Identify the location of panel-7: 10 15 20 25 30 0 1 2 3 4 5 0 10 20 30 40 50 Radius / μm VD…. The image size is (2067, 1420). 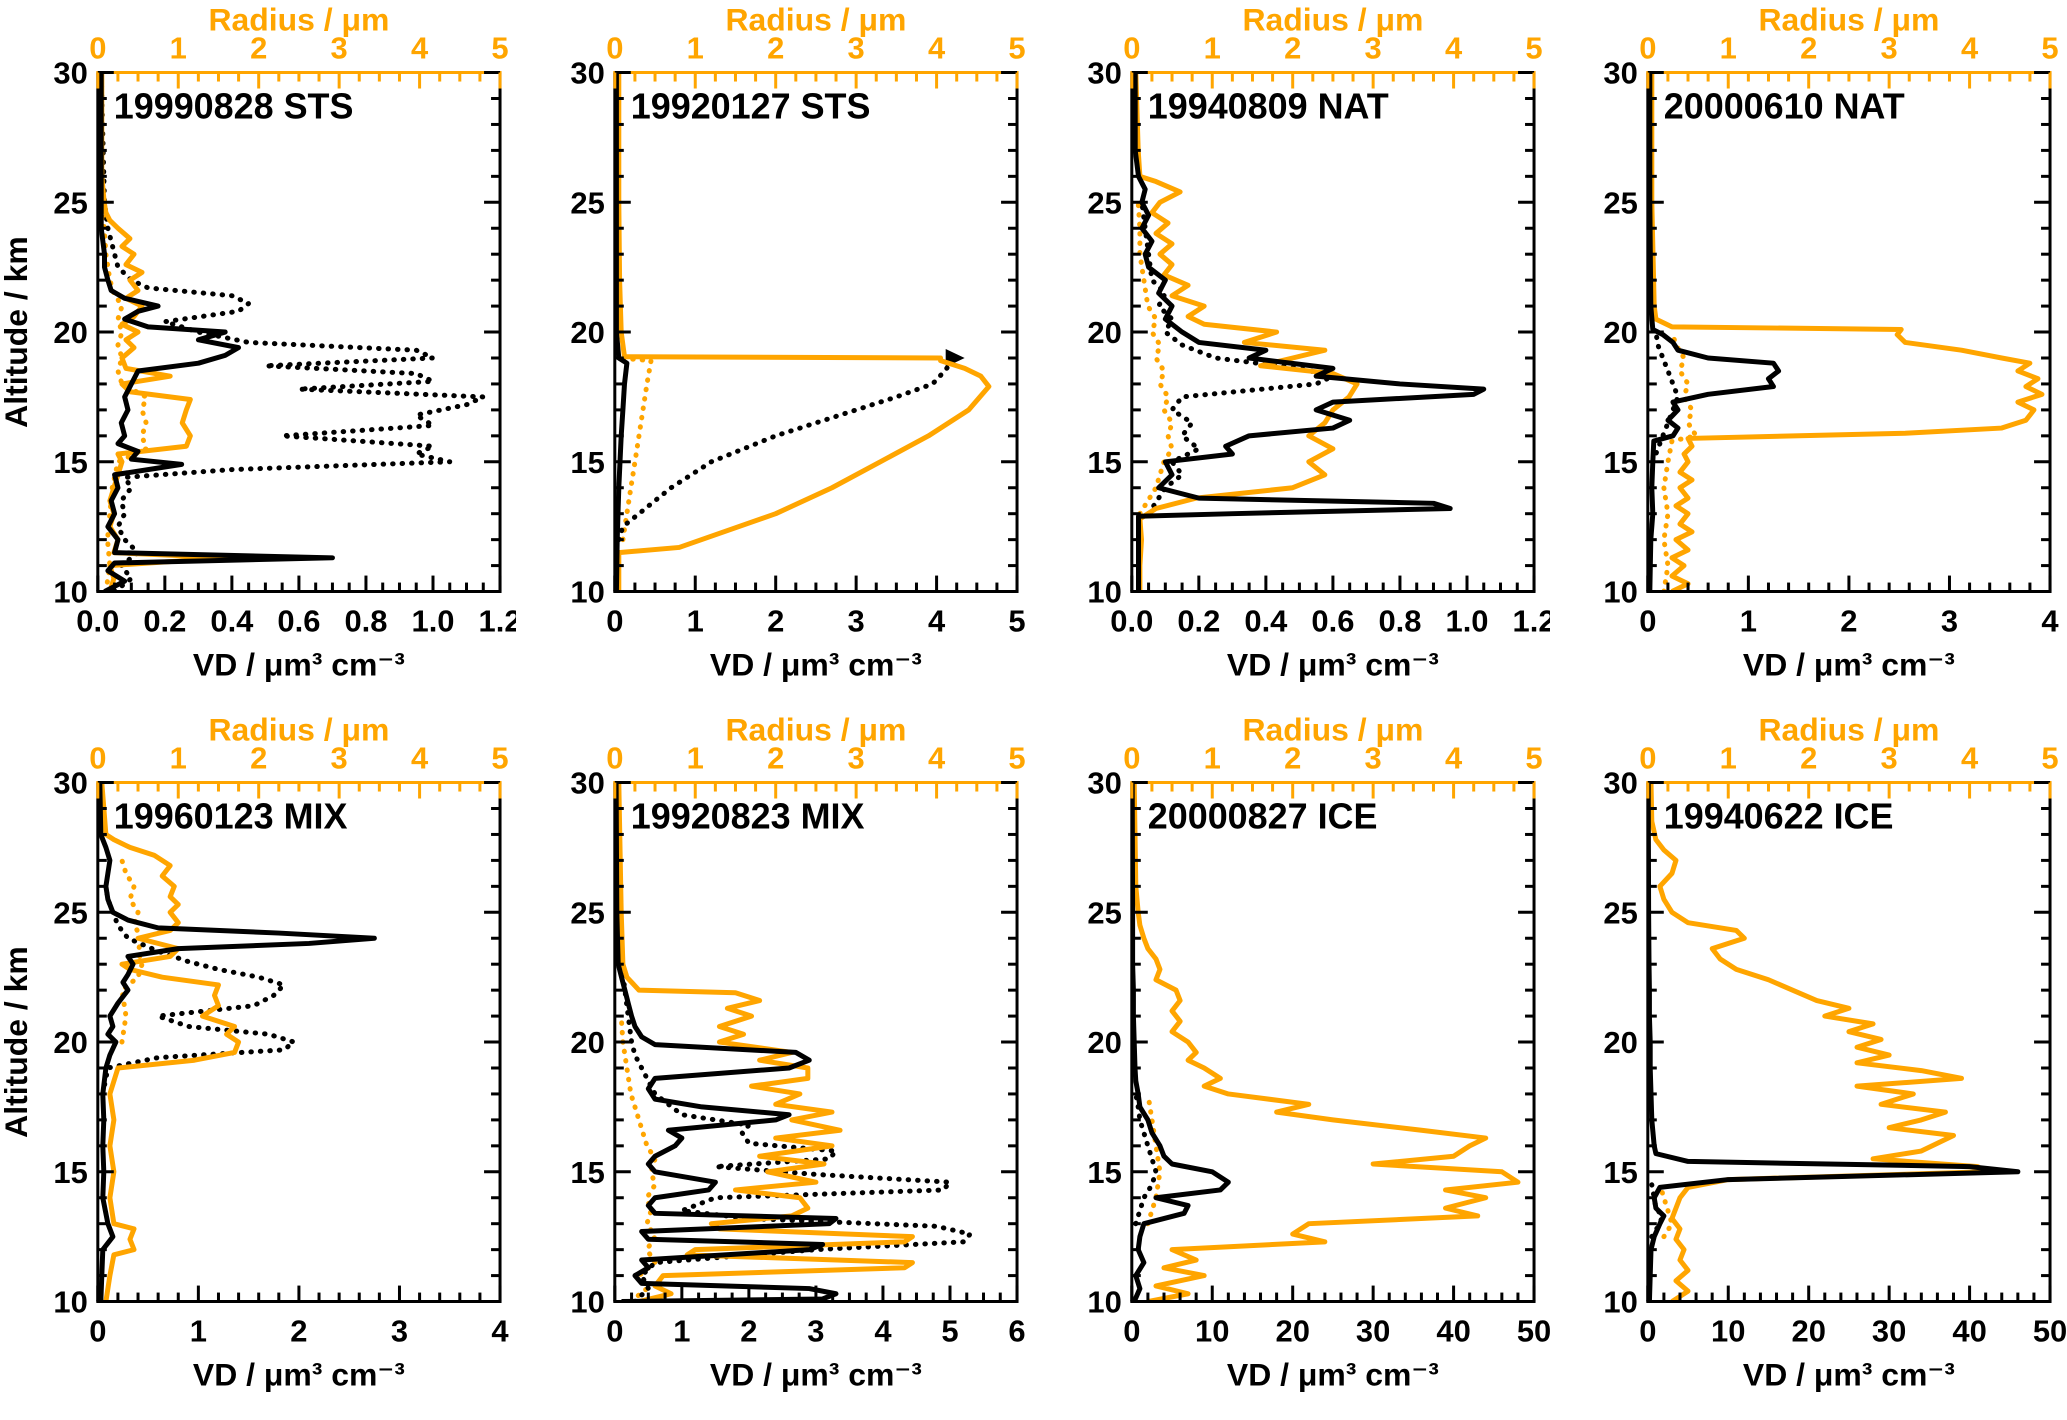
(1808, 1065).